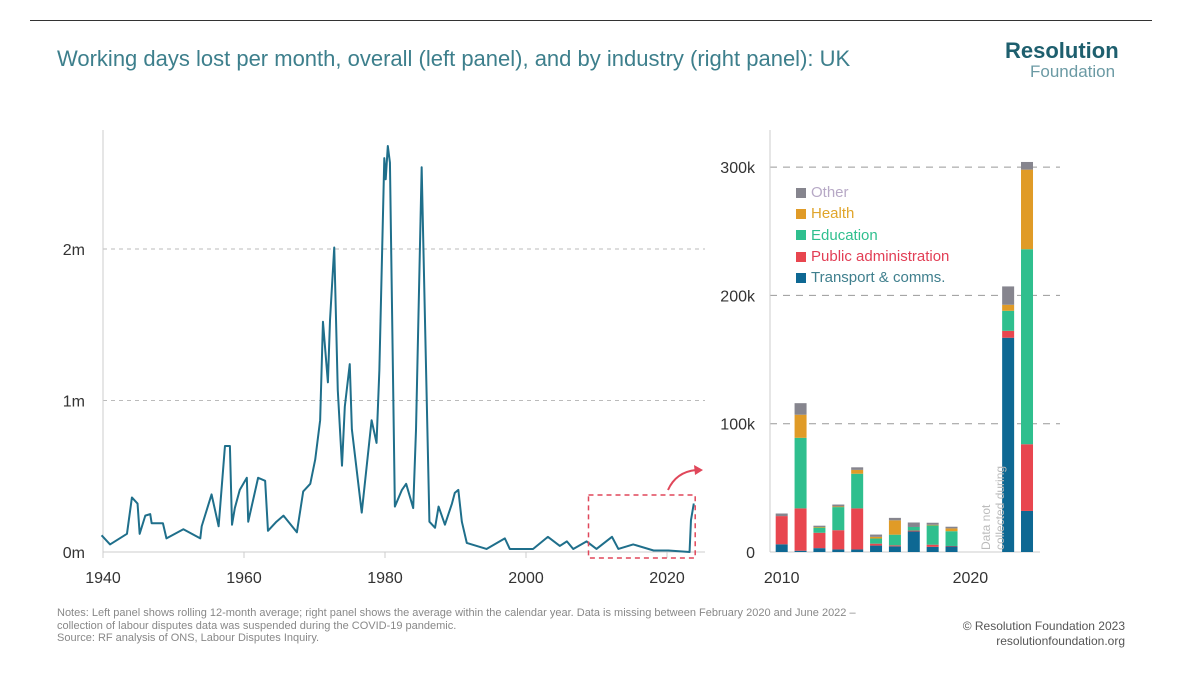  I want to click on bar-segment-other-2013, so click(838, 505).